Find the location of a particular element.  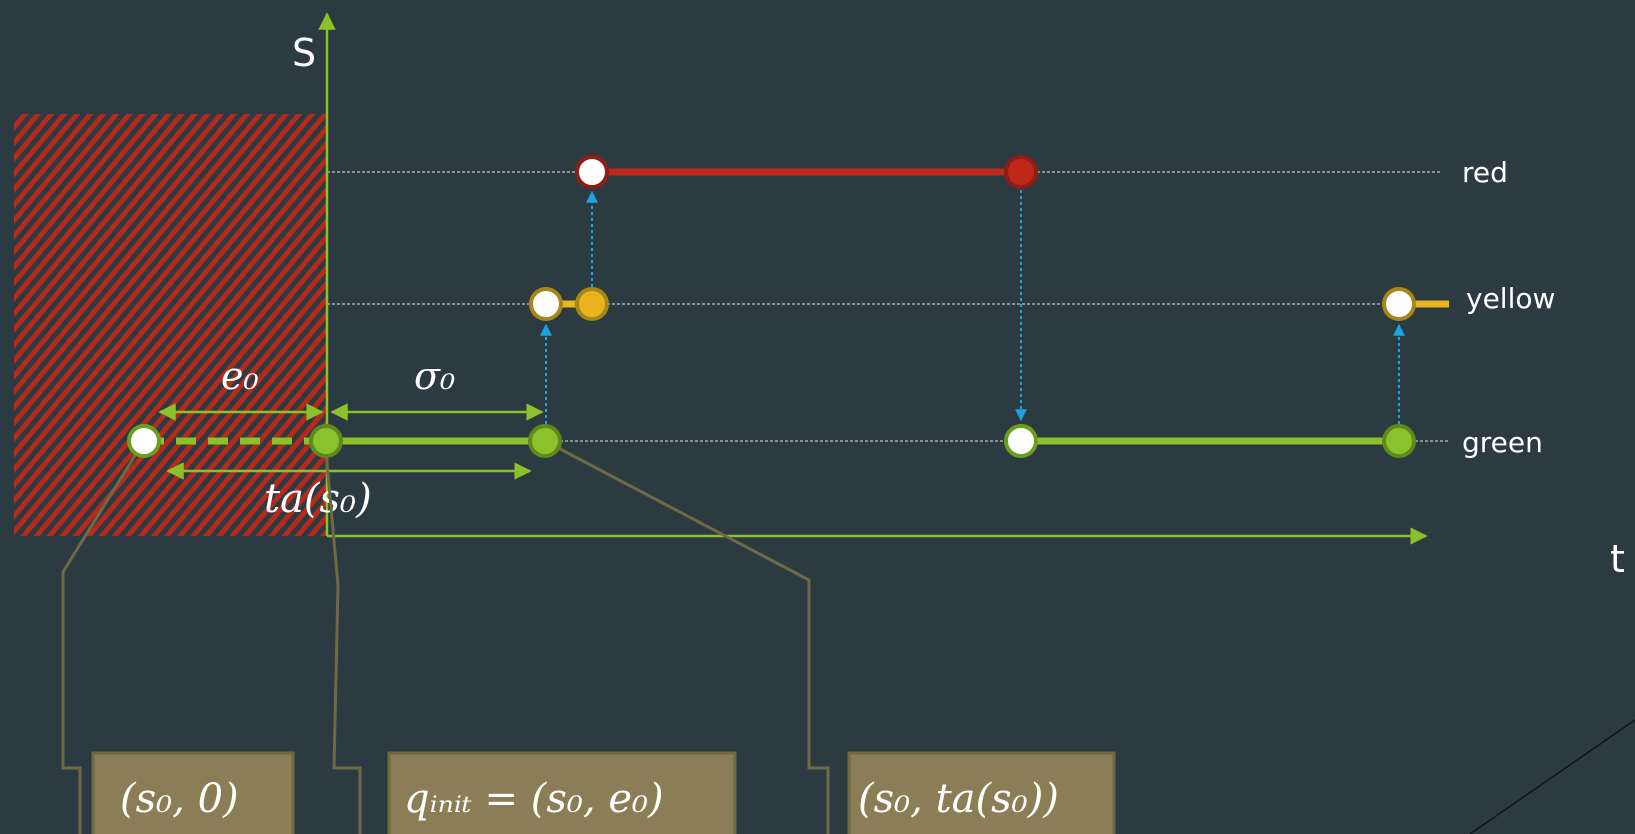

decorative-diagonal-line is located at coordinates (1552, 776).